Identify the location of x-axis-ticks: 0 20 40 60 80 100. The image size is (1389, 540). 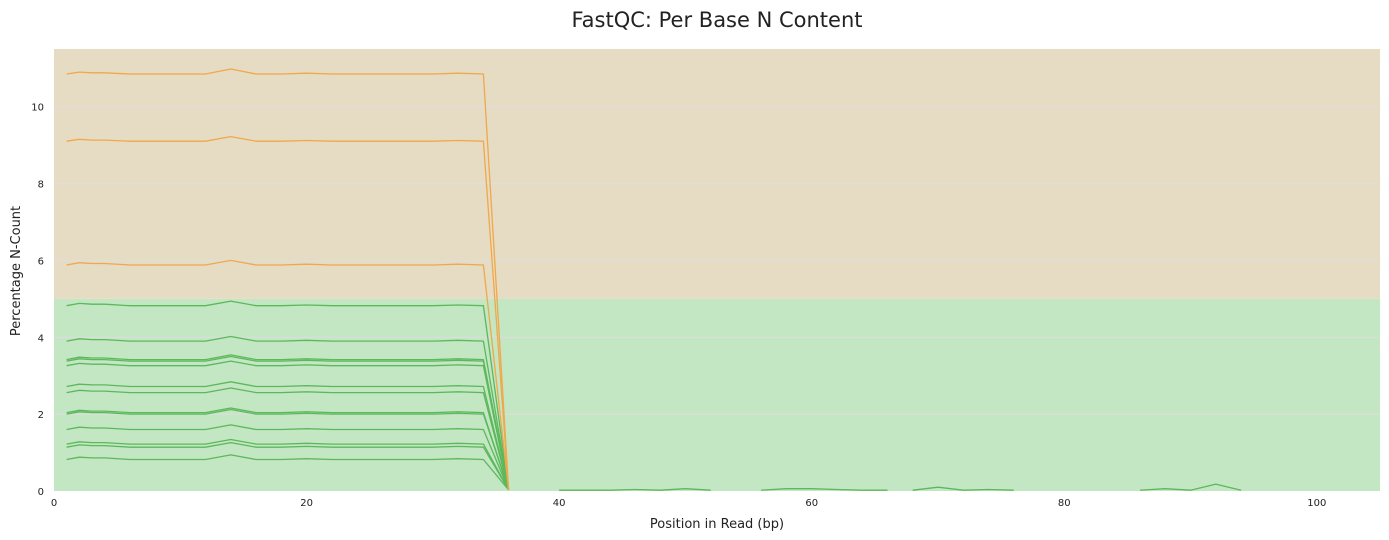
(689, 503).